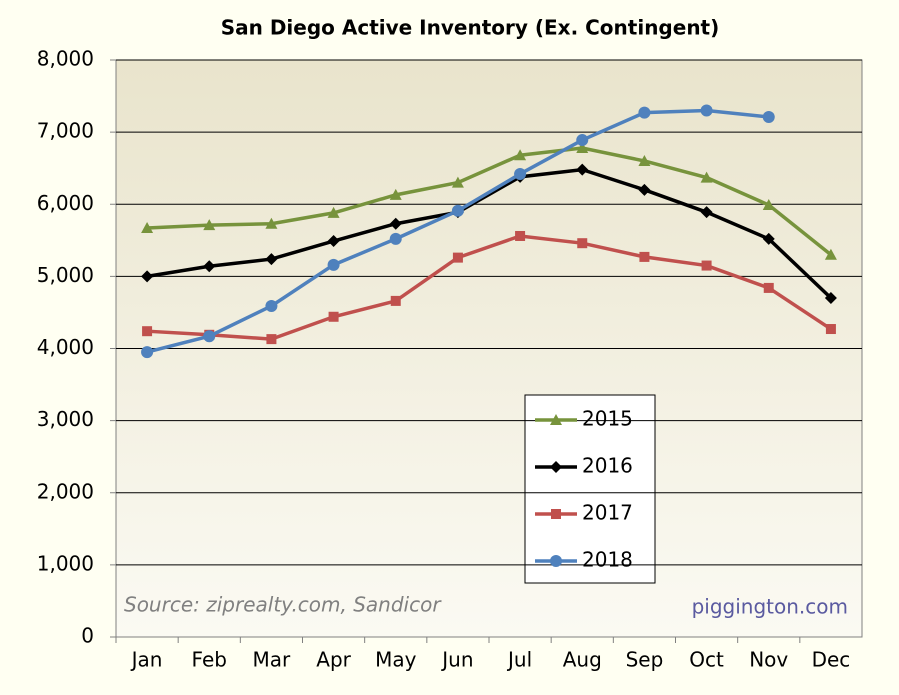 This screenshot has height=695, width=899. What do you see at coordinates (283, 605) in the screenshot?
I see `source-note: Source: ziprealty.com, Sandicor` at bounding box center [283, 605].